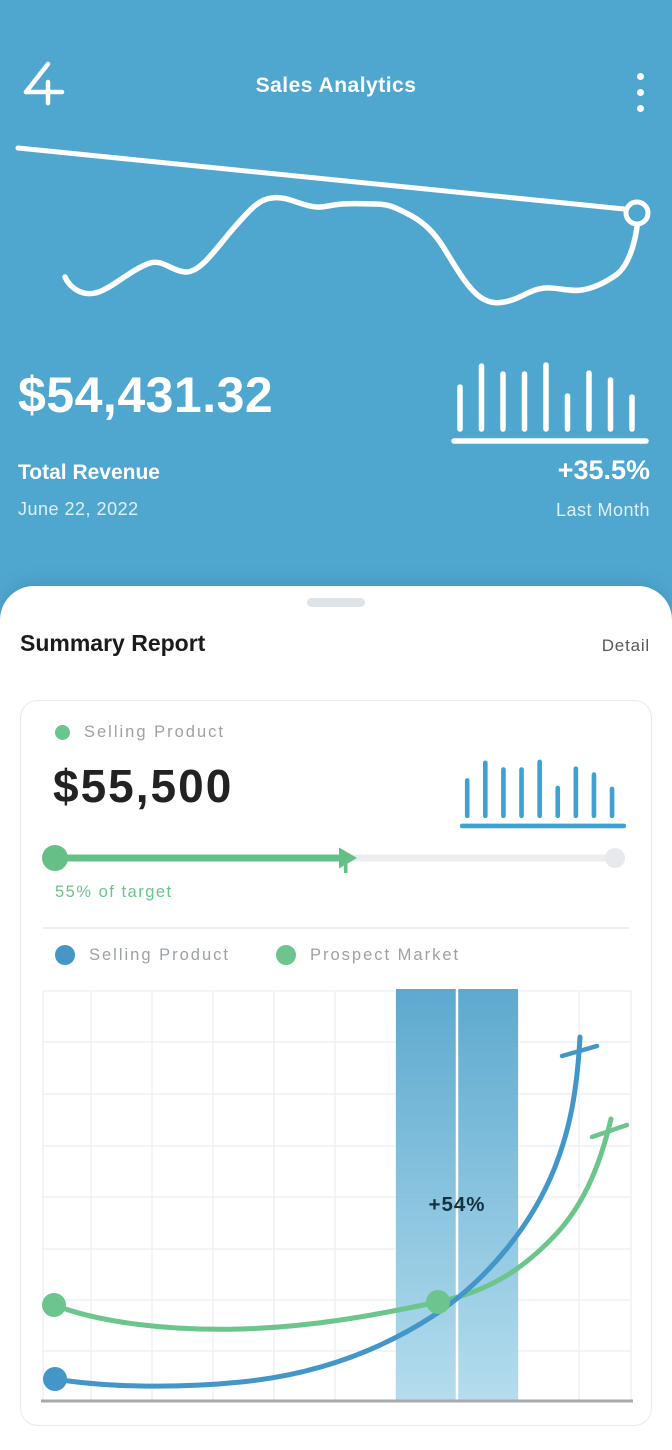  I want to click on total-revenue-label: Total Revenue, so click(89, 472).